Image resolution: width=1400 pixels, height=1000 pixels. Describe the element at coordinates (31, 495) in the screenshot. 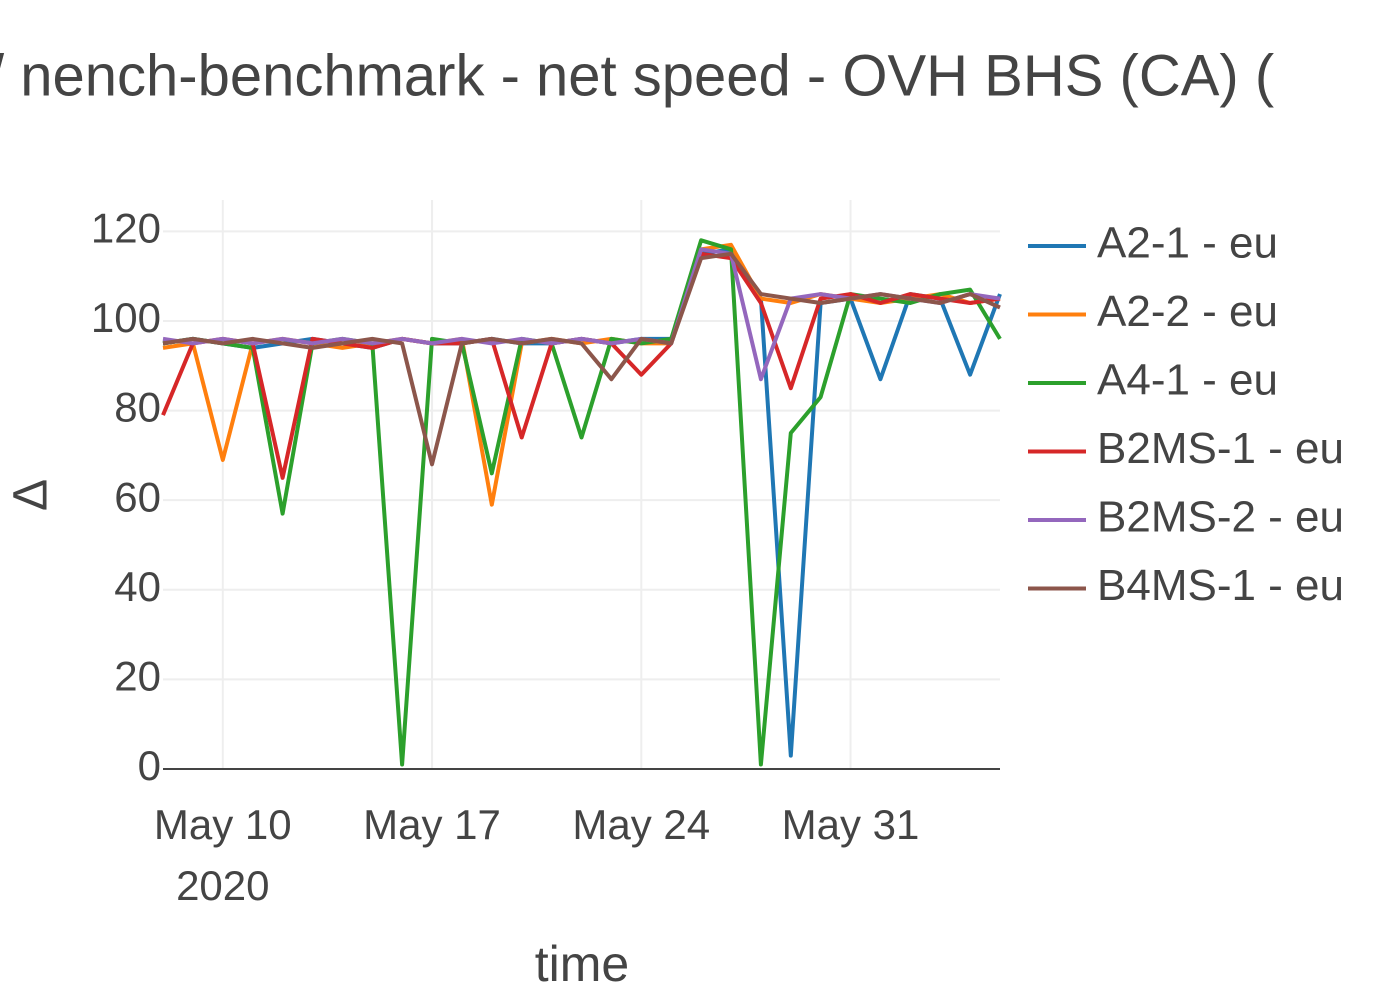

I see `y-axis-title: Δ` at that location.